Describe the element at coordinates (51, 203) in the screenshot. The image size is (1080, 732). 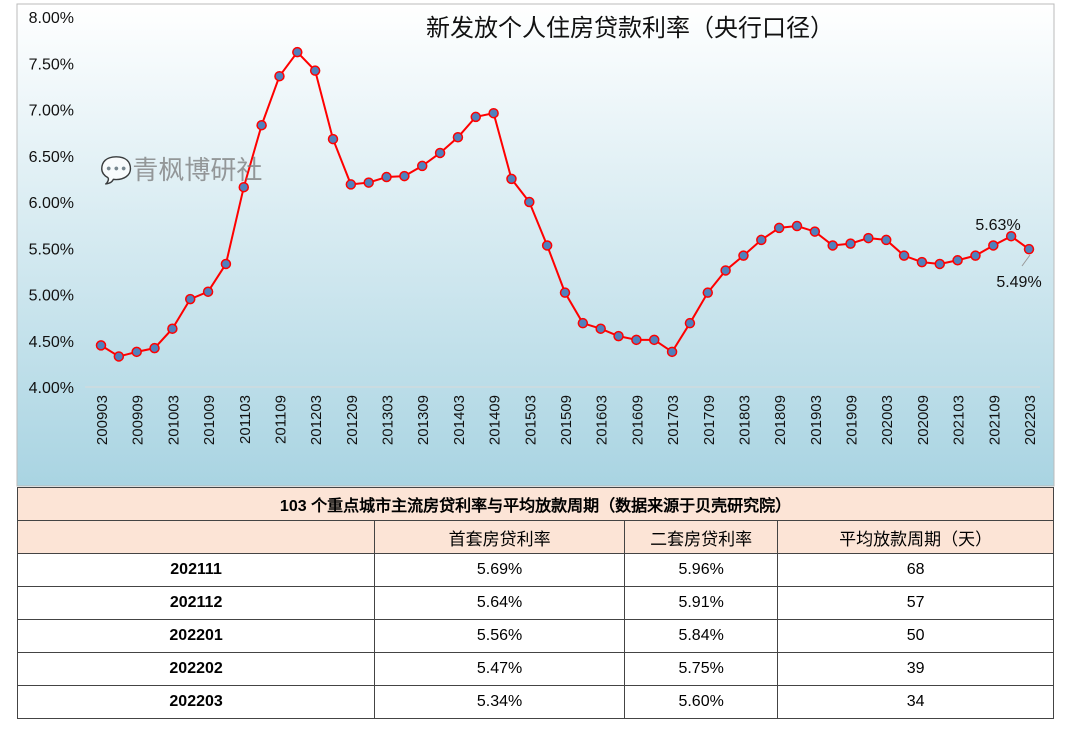
I see `y-tick-label: 6.00%` at that location.